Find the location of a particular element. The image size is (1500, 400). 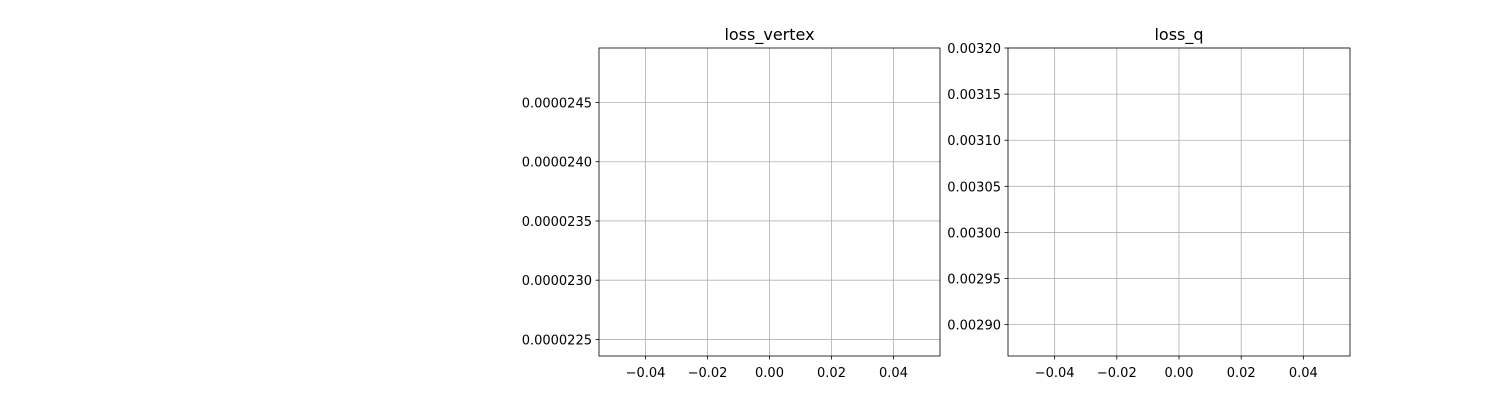

loss-vertex-x-tick-label-1: −0.02 is located at coordinates (708, 373).